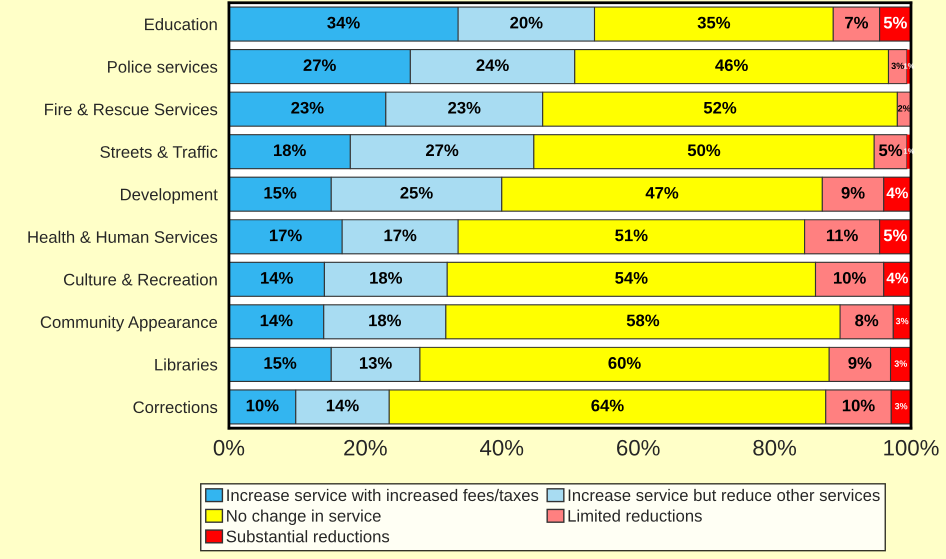 This screenshot has width=946, height=559. I want to click on y-tick-label: Libraries, so click(186, 364).